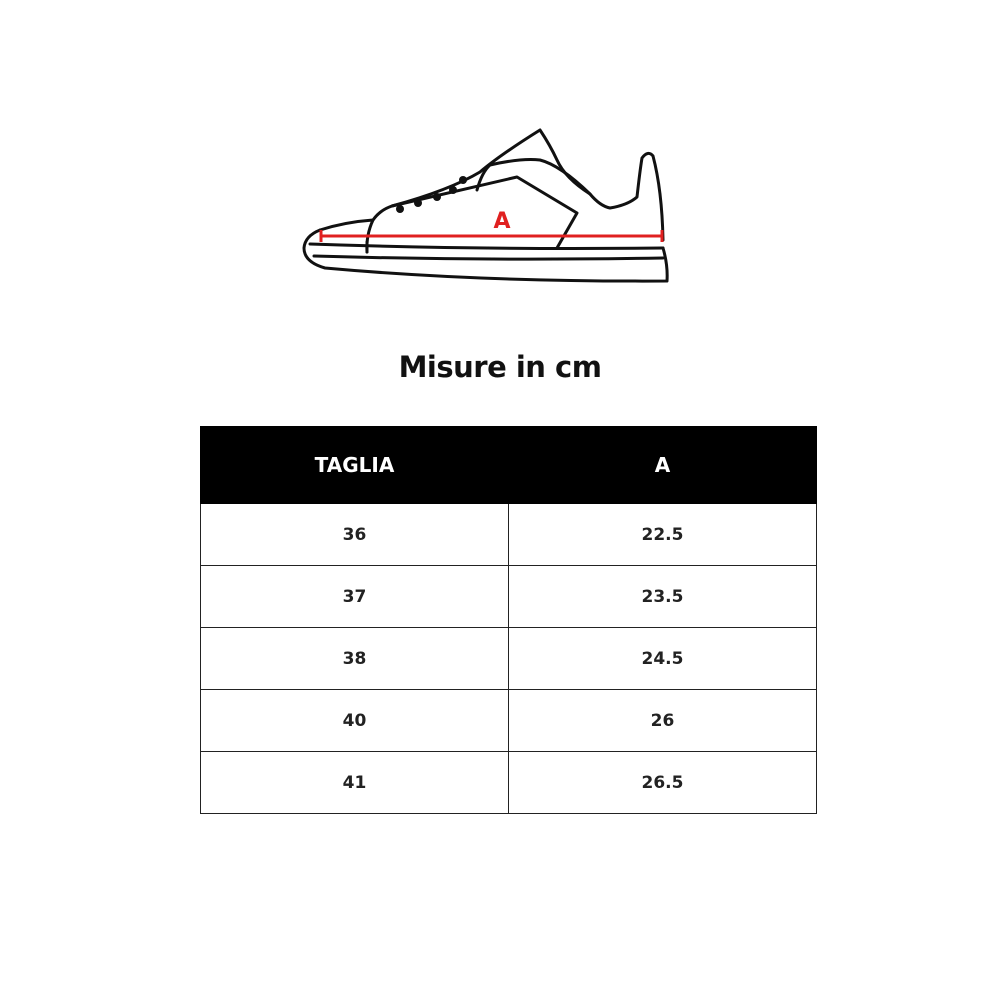  Describe the element at coordinates (354, 782) in the screenshot. I see `size-cell: 41` at that location.